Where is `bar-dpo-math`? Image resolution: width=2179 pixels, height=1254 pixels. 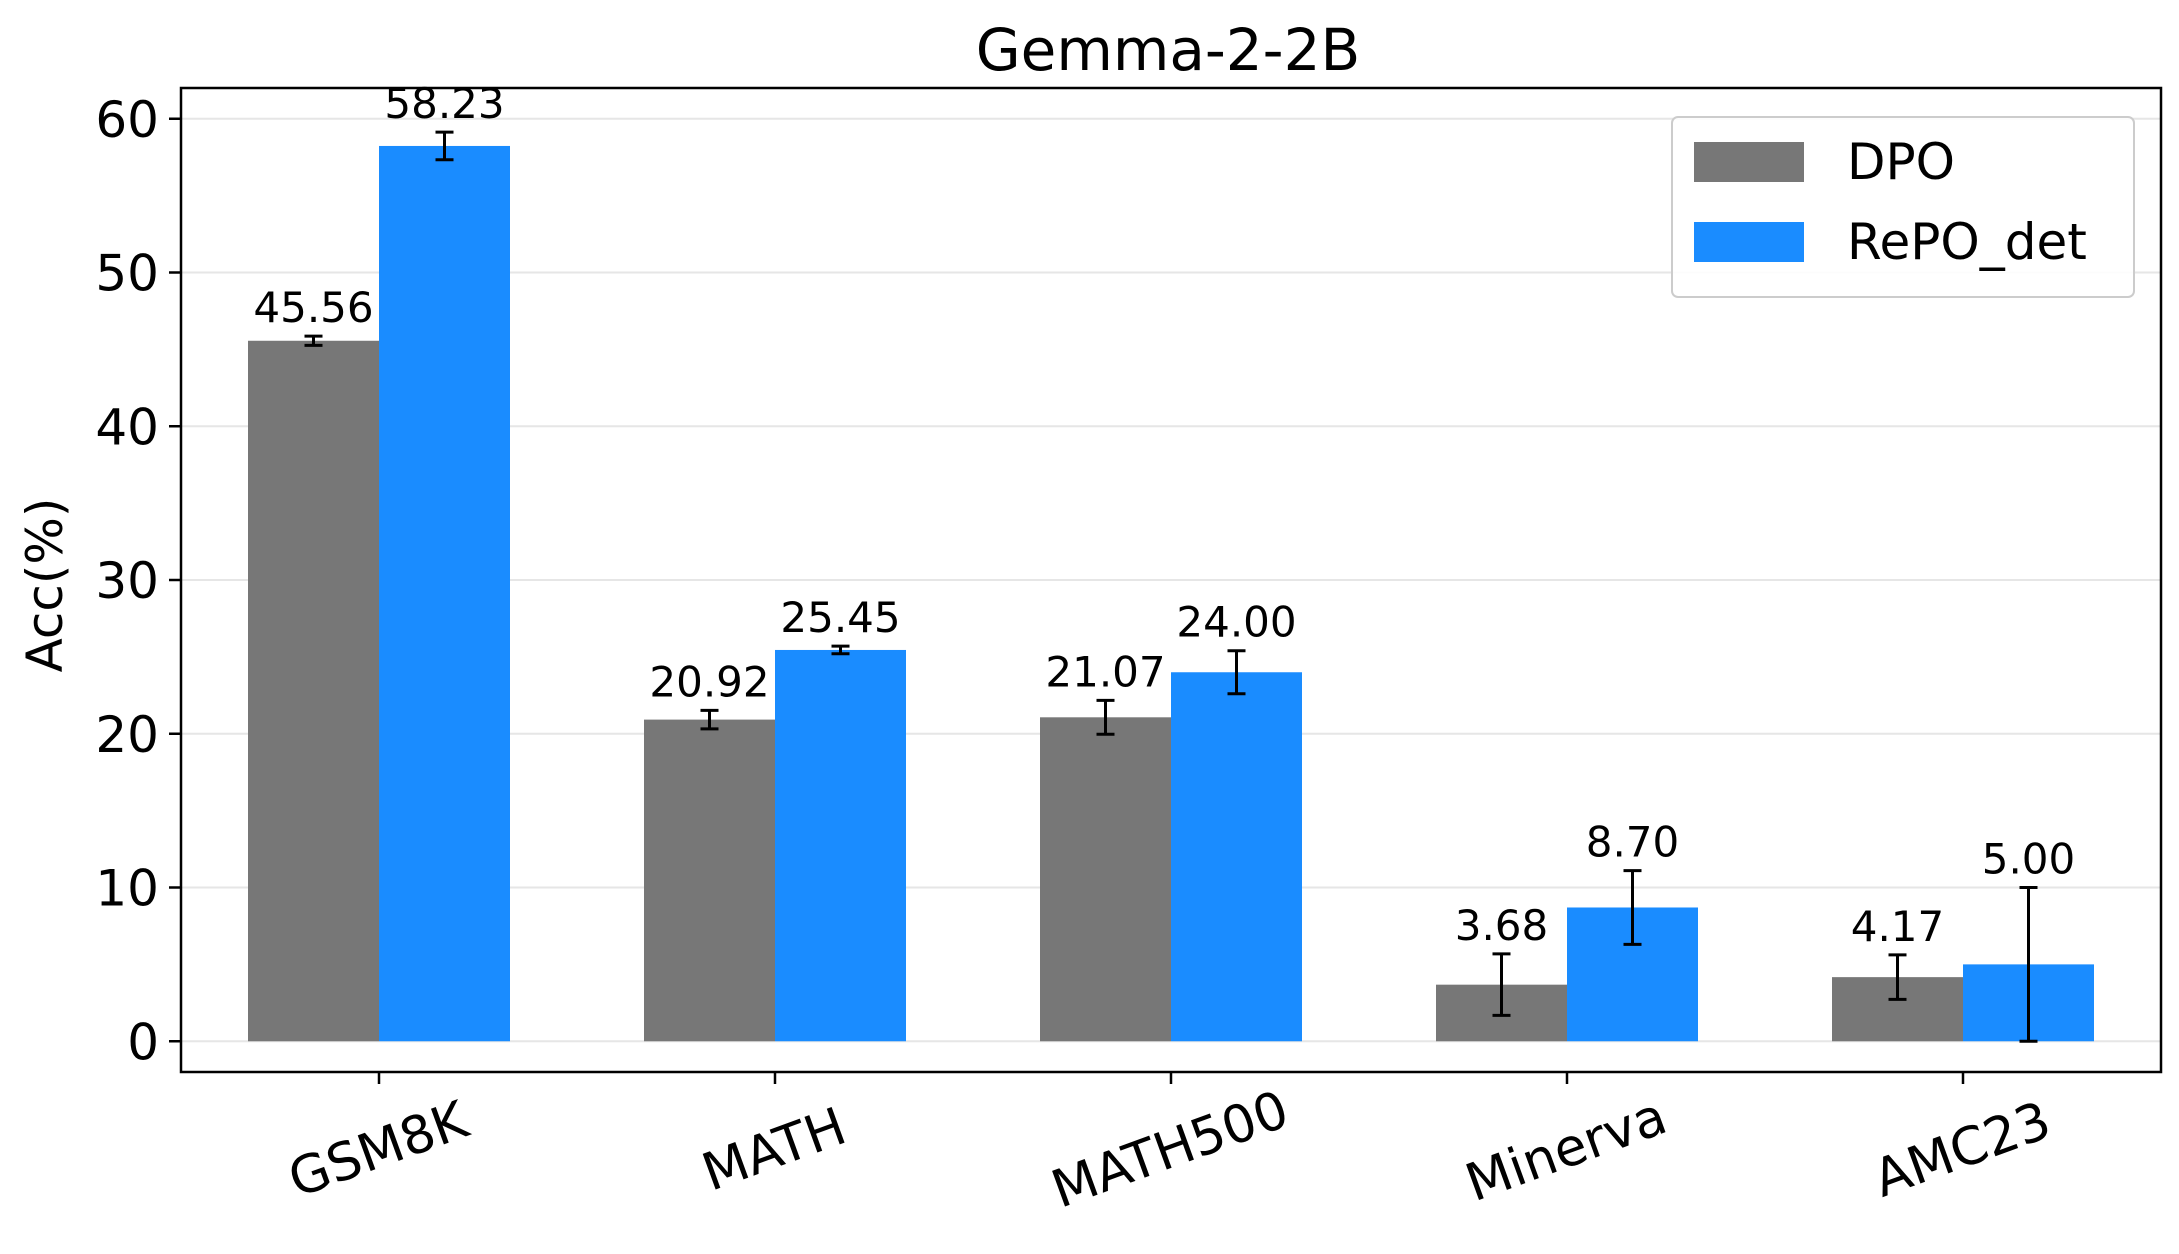 bar-dpo-math is located at coordinates (709, 880).